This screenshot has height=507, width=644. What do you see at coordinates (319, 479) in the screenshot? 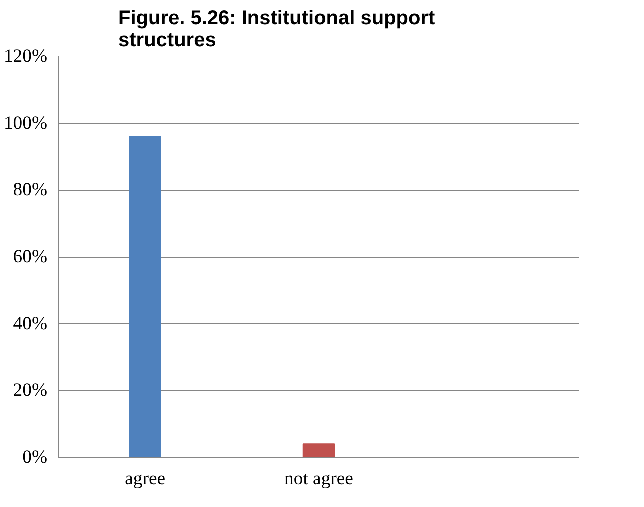
I see `x-tick-label: not agree` at bounding box center [319, 479].